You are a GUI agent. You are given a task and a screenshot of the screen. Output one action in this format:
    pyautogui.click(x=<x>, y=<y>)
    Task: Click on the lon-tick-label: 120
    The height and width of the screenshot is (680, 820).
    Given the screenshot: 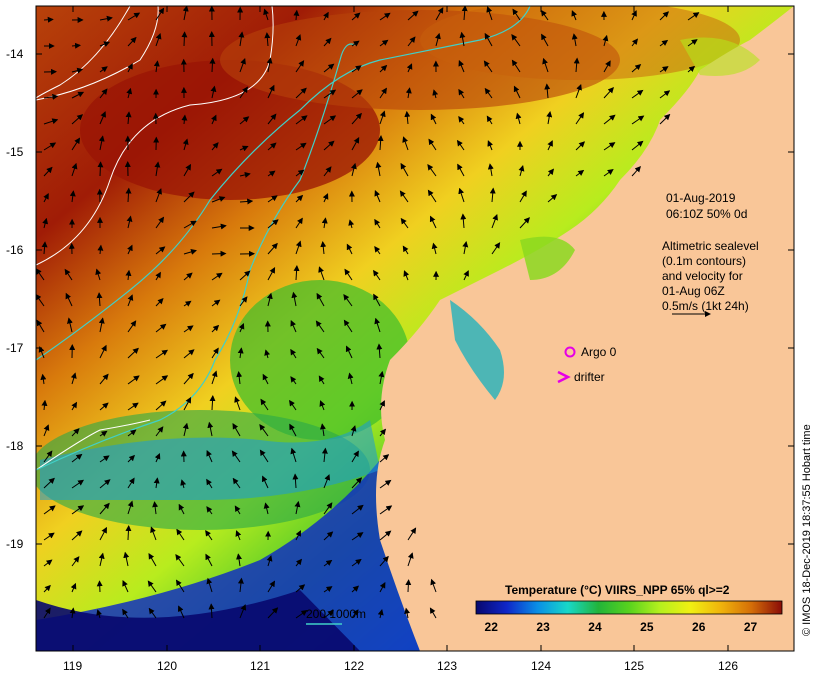 What is the action you would take?
    pyautogui.click(x=167, y=666)
    